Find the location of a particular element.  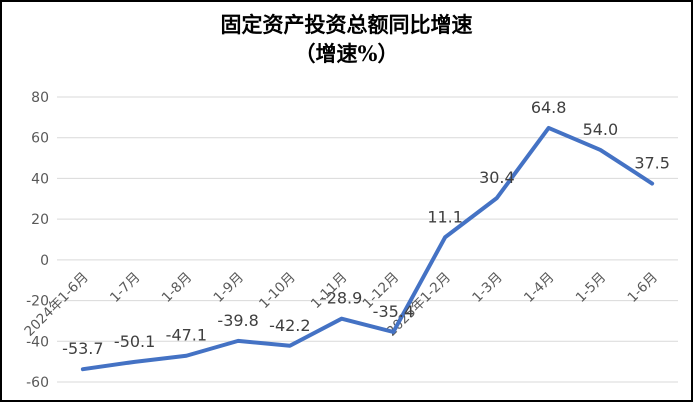

data-label: -28.9 is located at coordinates (341, 298).